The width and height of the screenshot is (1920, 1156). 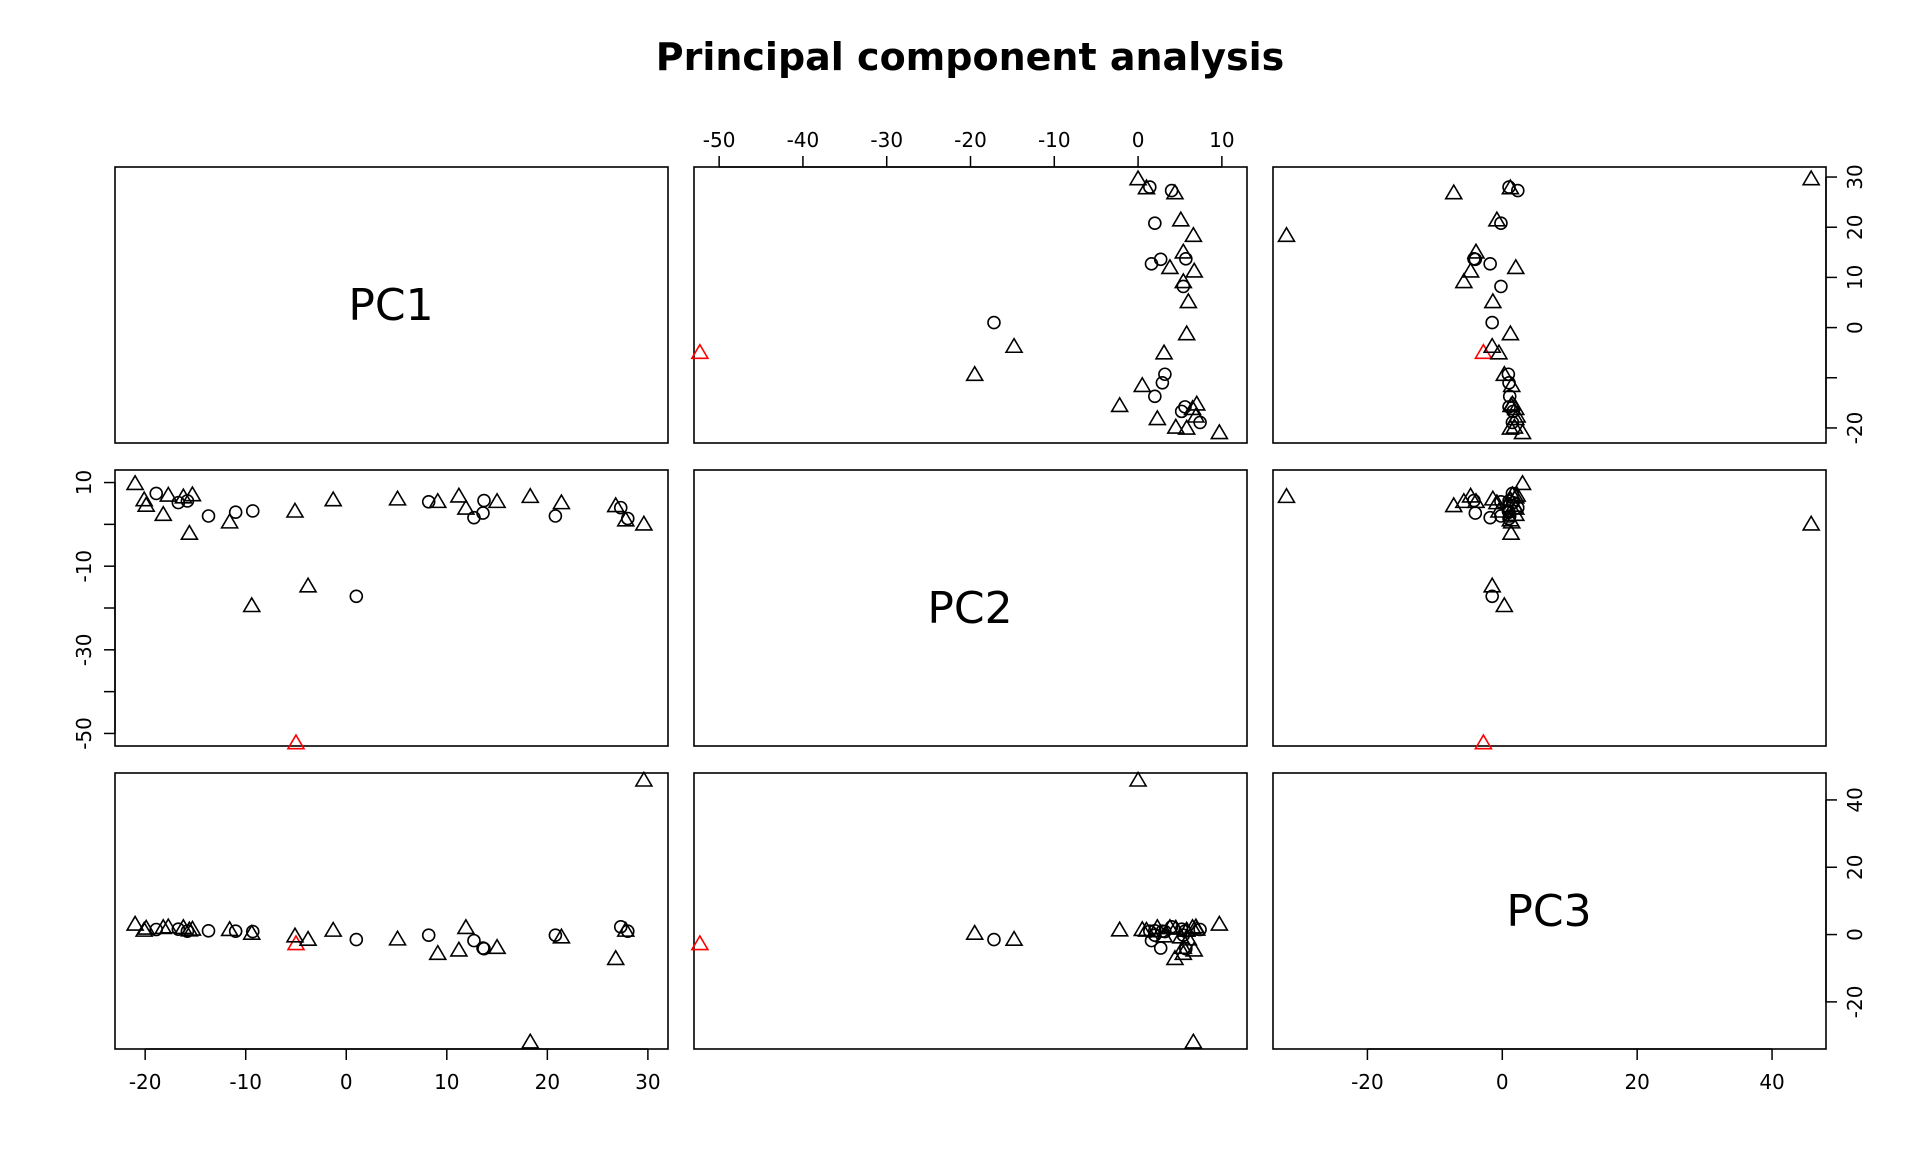 What do you see at coordinates (1175, 957) in the screenshot?
I see `point-33-r3c2` at bounding box center [1175, 957].